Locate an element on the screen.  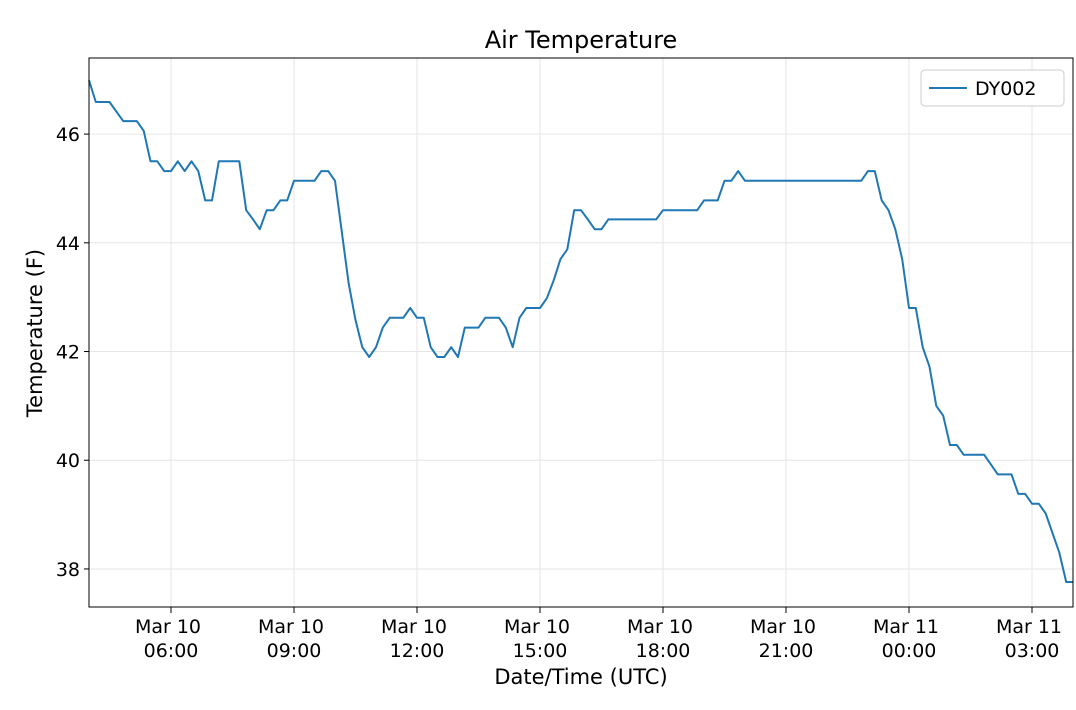
legend-label: DY002 is located at coordinates (1005, 89).